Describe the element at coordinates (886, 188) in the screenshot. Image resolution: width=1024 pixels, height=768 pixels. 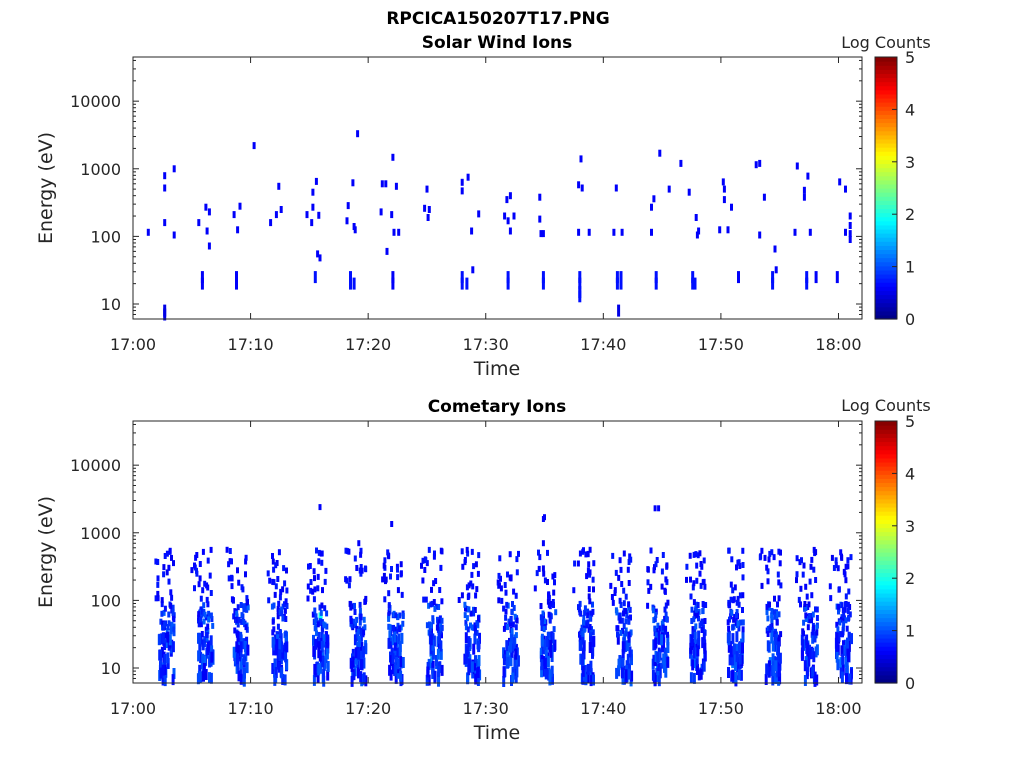
I see `colorbar-frame` at that location.